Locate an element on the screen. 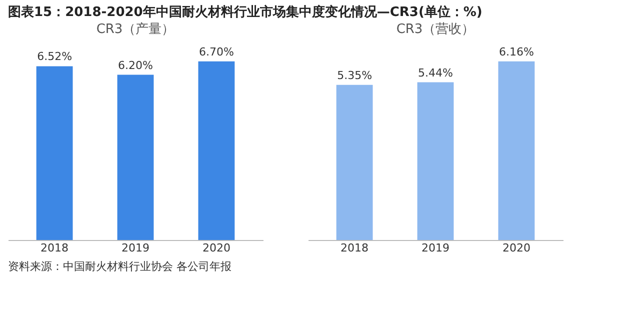 The width and height of the screenshot is (640, 320). data-label: 6.52% is located at coordinates (54, 57).